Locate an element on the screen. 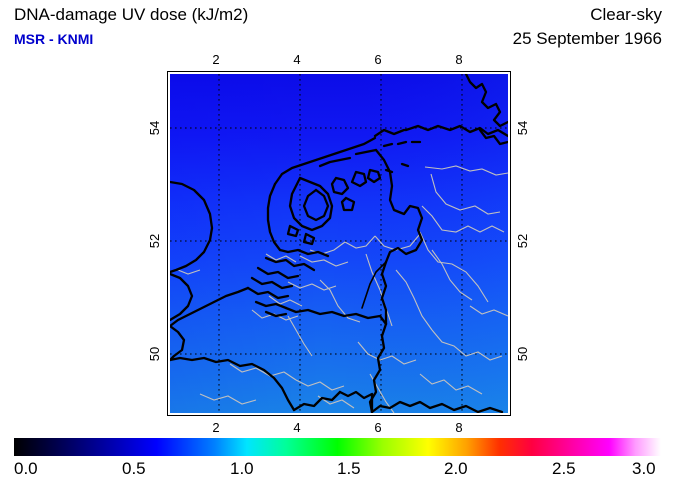  lon-tick-top-6: 6 is located at coordinates (378, 59).